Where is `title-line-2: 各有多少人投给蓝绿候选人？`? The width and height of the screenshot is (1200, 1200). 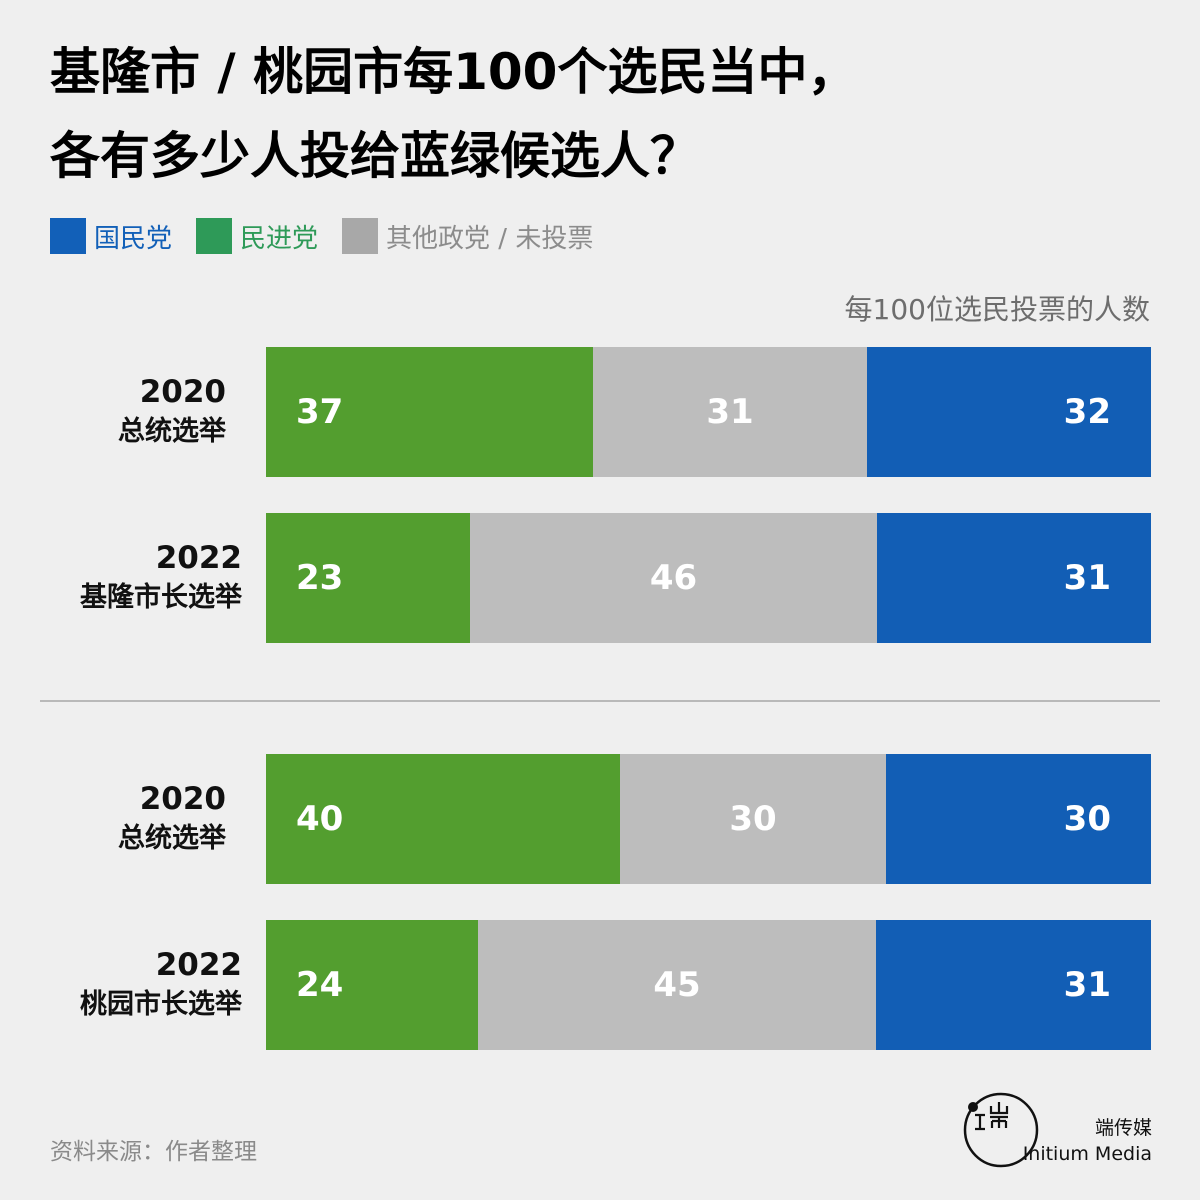 title-line-2: 各有多少人投给蓝绿候选人？ is located at coordinates (375, 156).